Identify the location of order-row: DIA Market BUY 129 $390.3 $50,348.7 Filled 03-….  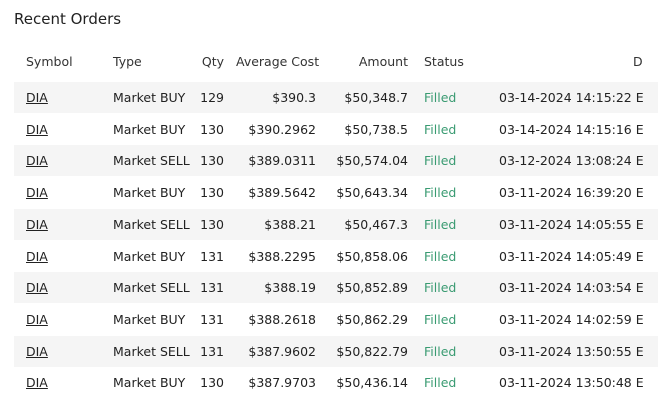
(336, 97).